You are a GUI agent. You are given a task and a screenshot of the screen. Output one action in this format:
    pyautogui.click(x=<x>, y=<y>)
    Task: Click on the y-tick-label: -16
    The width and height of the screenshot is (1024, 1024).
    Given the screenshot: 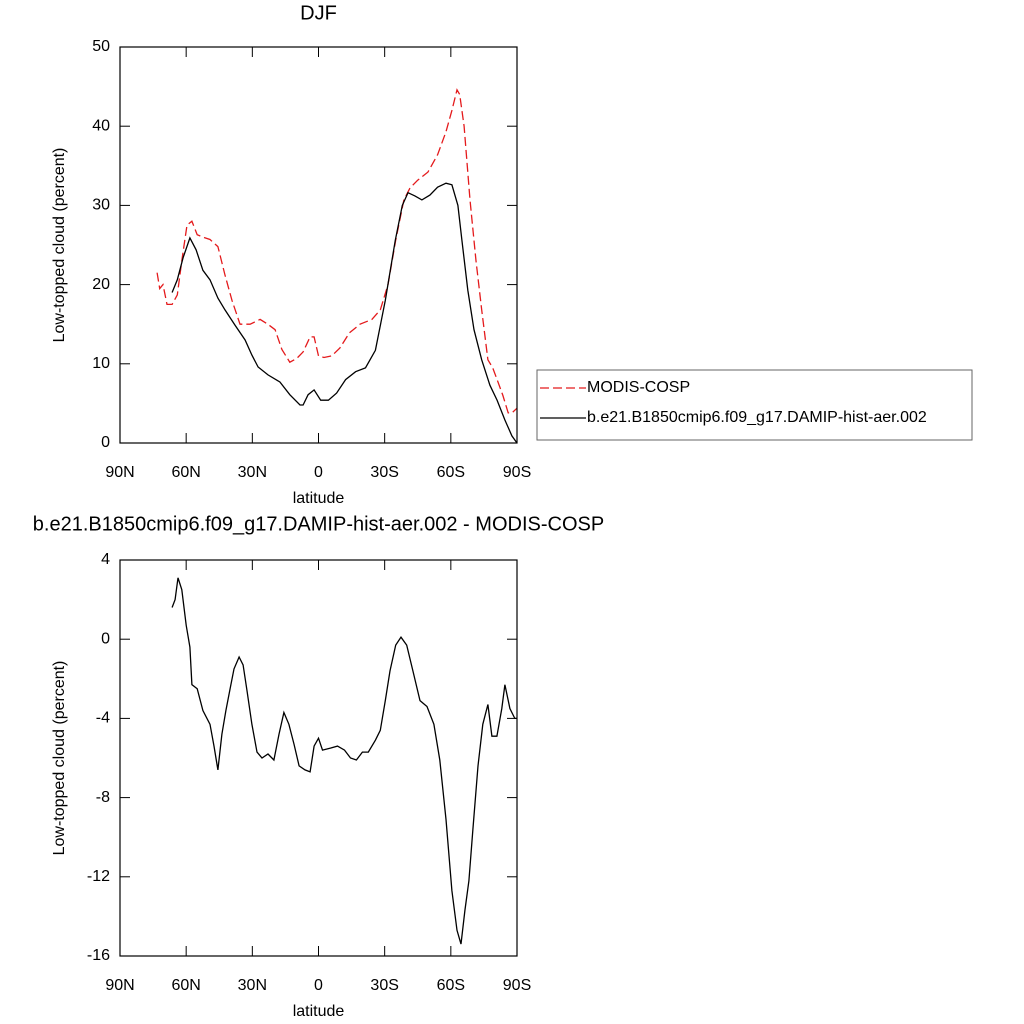 What is the action you would take?
    pyautogui.click(x=98, y=955)
    